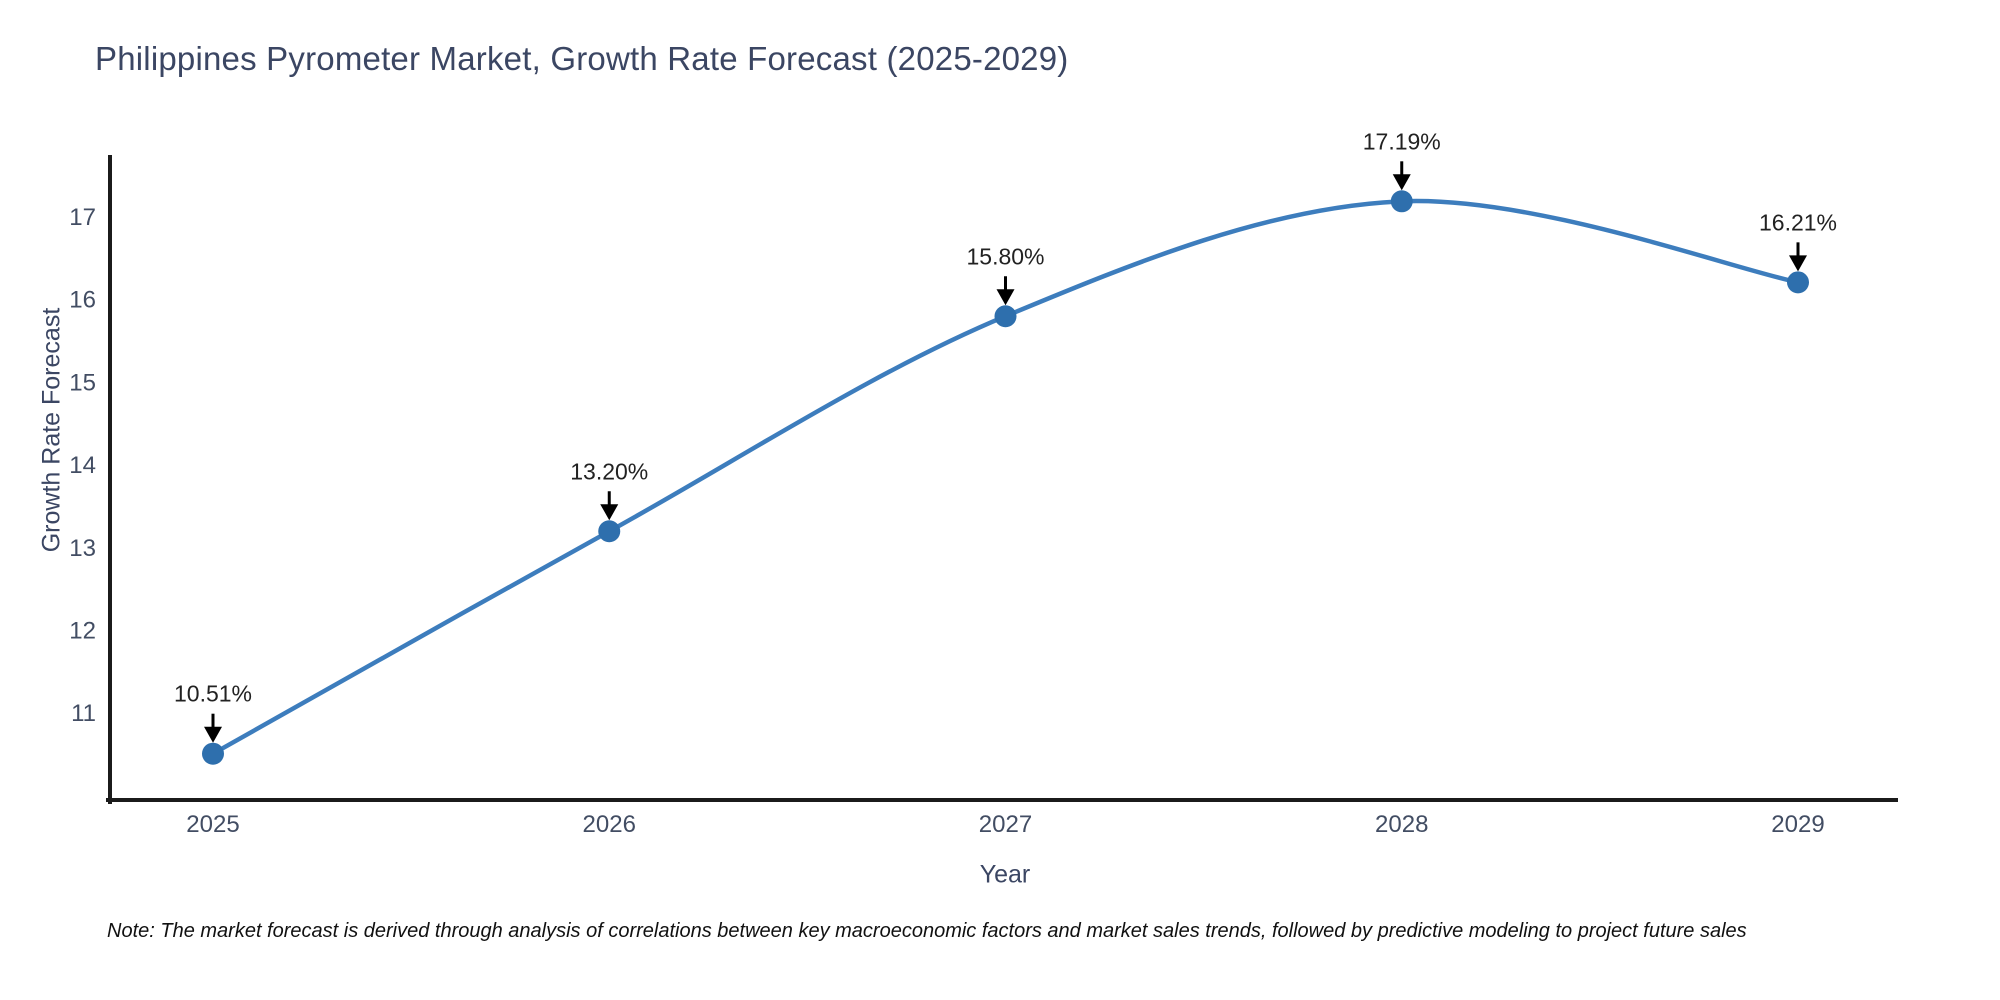 The image size is (2000, 1000). What do you see at coordinates (82, 548) in the screenshot?
I see `y-tick-label: 13` at bounding box center [82, 548].